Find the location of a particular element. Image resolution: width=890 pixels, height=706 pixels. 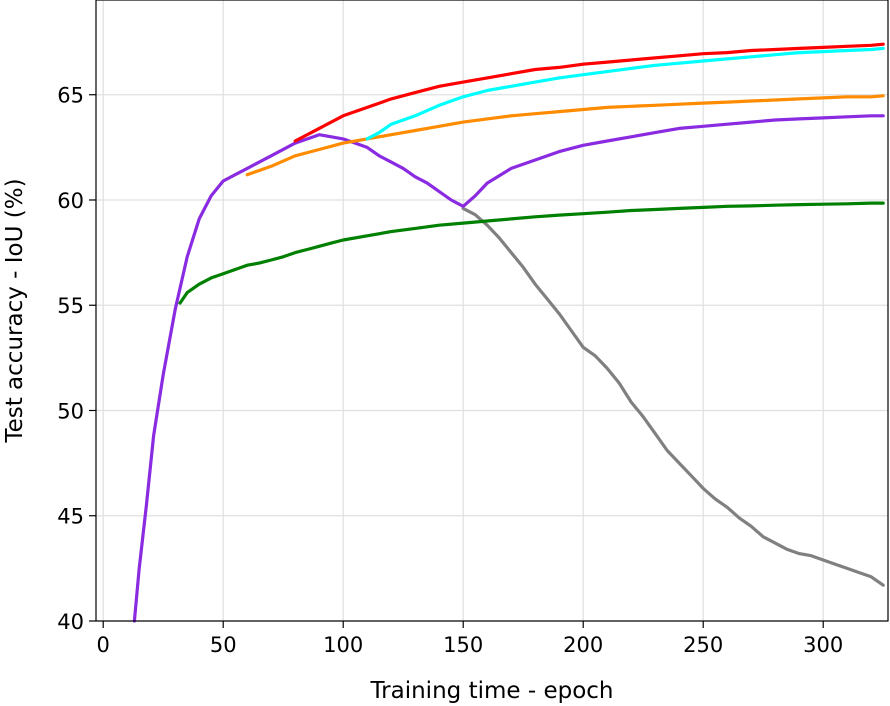

x-axis-label: Training time - epoch is located at coordinates (492, 691).